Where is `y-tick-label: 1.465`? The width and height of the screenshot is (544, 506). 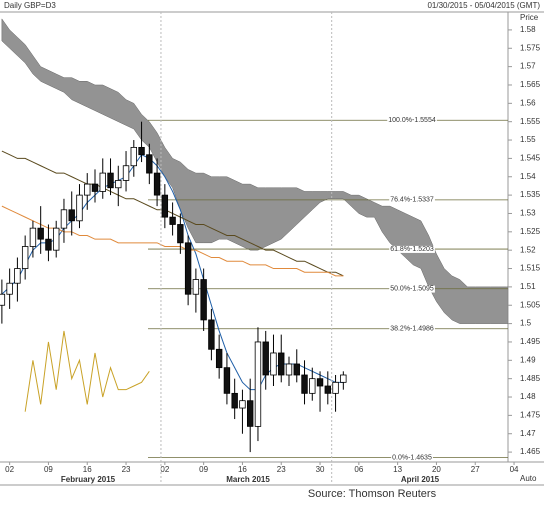
y-tick-label: 1.465 is located at coordinates (530, 451).